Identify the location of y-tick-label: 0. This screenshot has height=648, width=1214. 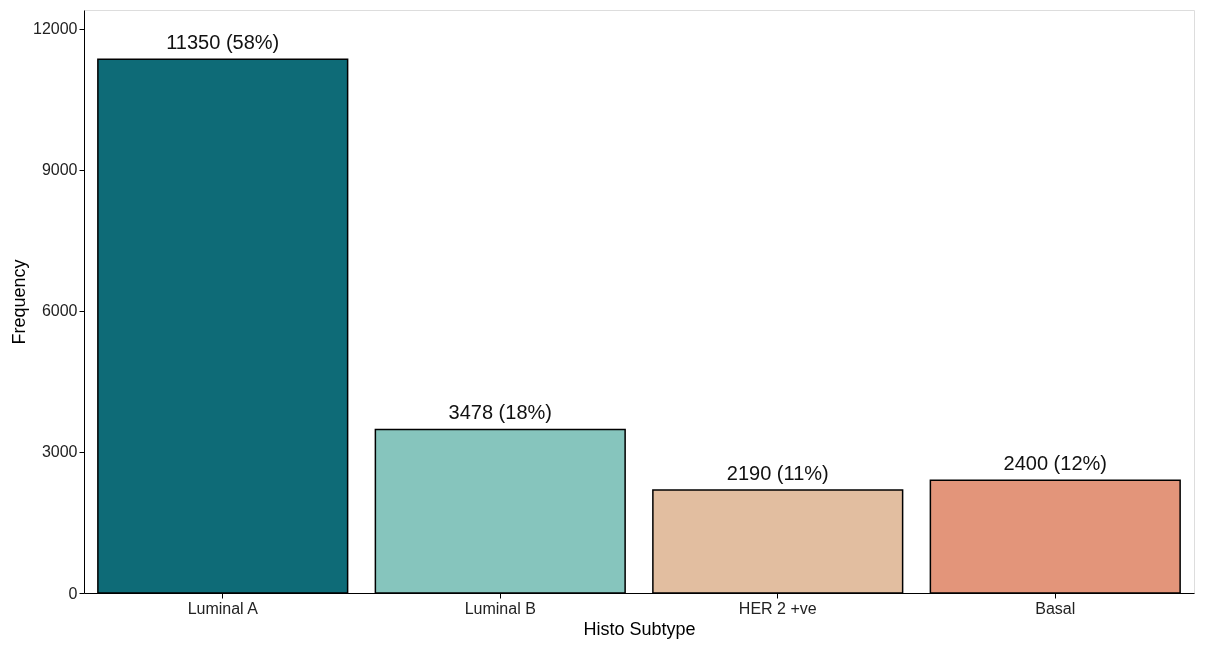
(73, 593).